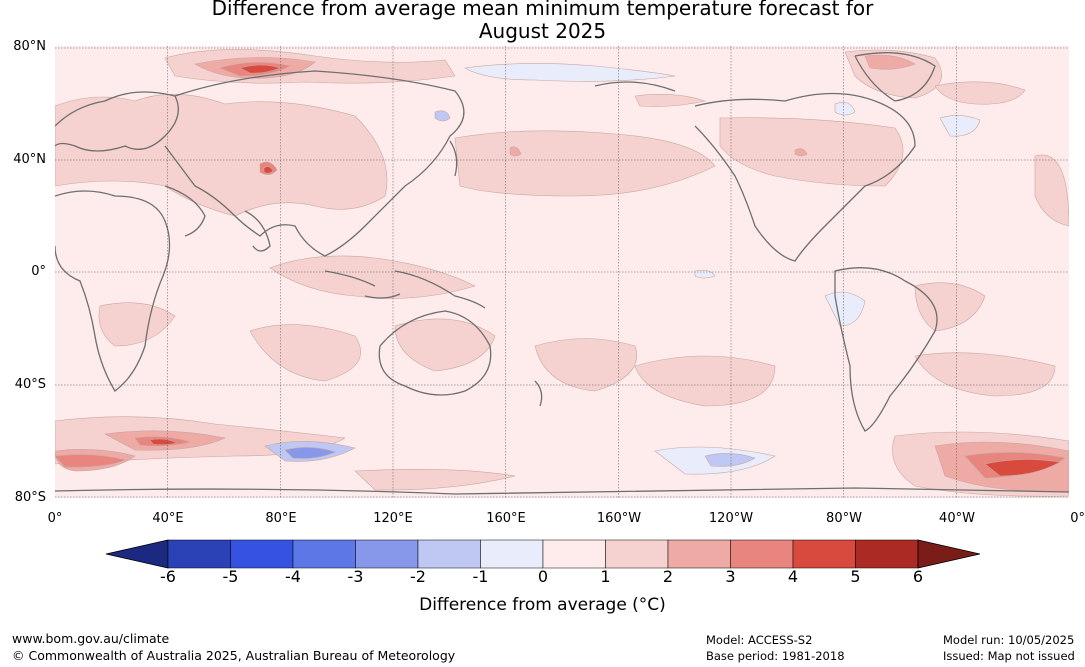  What do you see at coordinates (393, 518) in the screenshot?
I see `lon-tick-120e: 120°E` at bounding box center [393, 518].